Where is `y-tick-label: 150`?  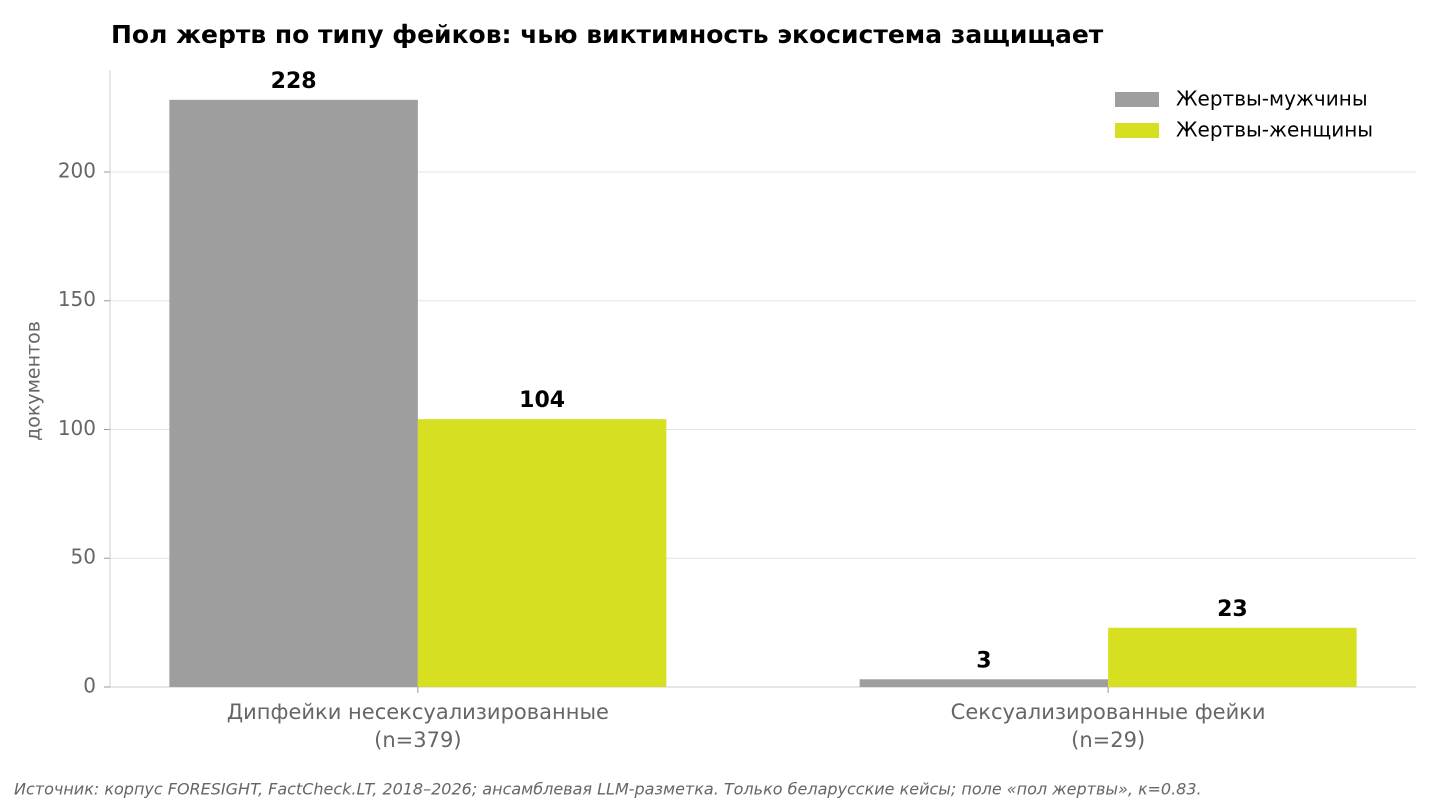 y-tick-label: 150 is located at coordinates (77, 299).